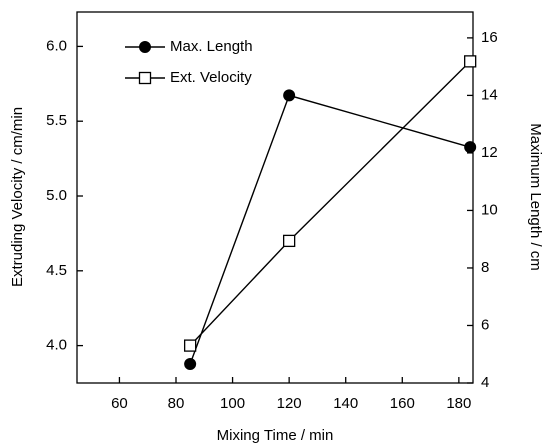 The height and width of the screenshot is (448, 550). What do you see at coordinates (485, 382) in the screenshot?
I see `y2-tick-label: 4` at bounding box center [485, 382].